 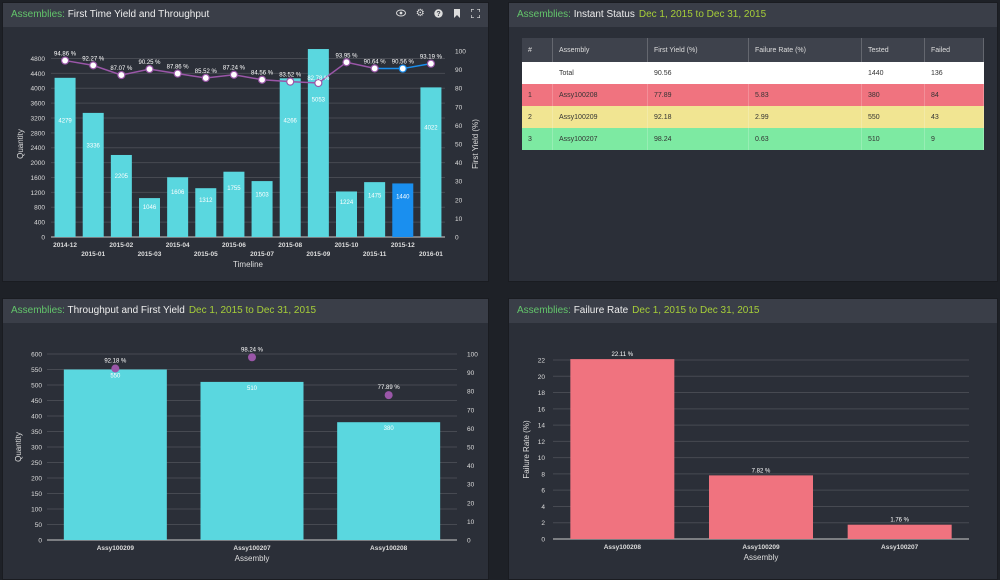 What do you see at coordinates (36, 370) in the screenshot?
I see `y-tick-label: 550` at bounding box center [36, 370].